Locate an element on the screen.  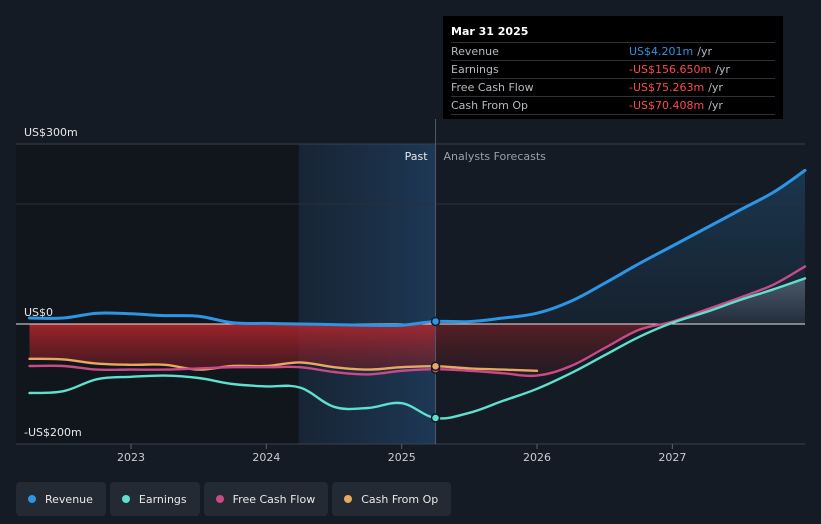
legend-item-cash-from-op: Cash From Op is located at coordinates (392, 499).